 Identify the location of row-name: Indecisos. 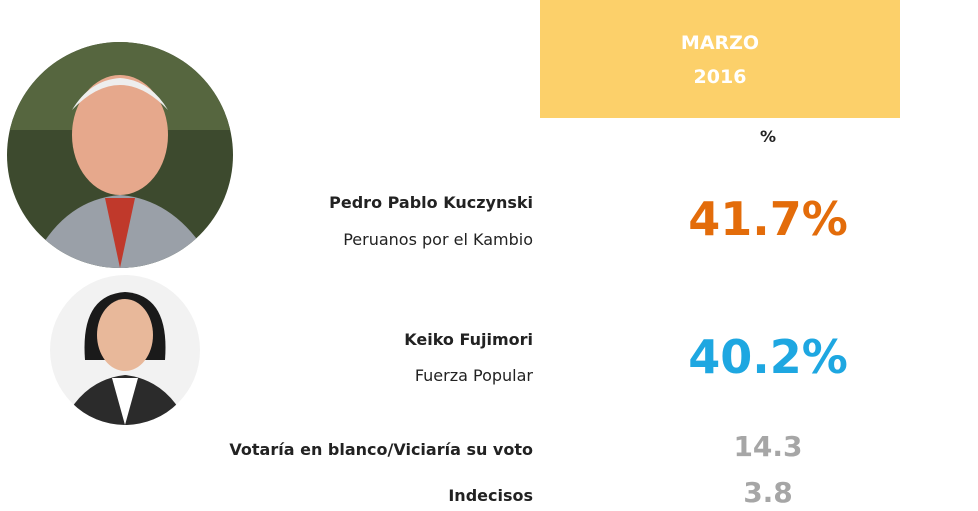
(490, 495).